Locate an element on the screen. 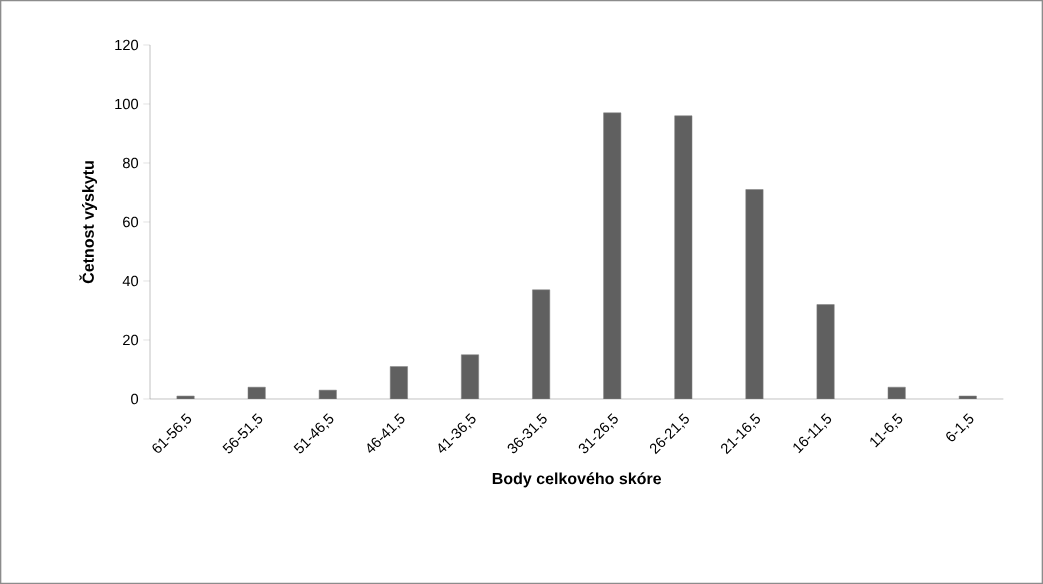 The width and height of the screenshot is (1043, 584). x-axis-title: Body celkového skóre is located at coordinates (577, 480).